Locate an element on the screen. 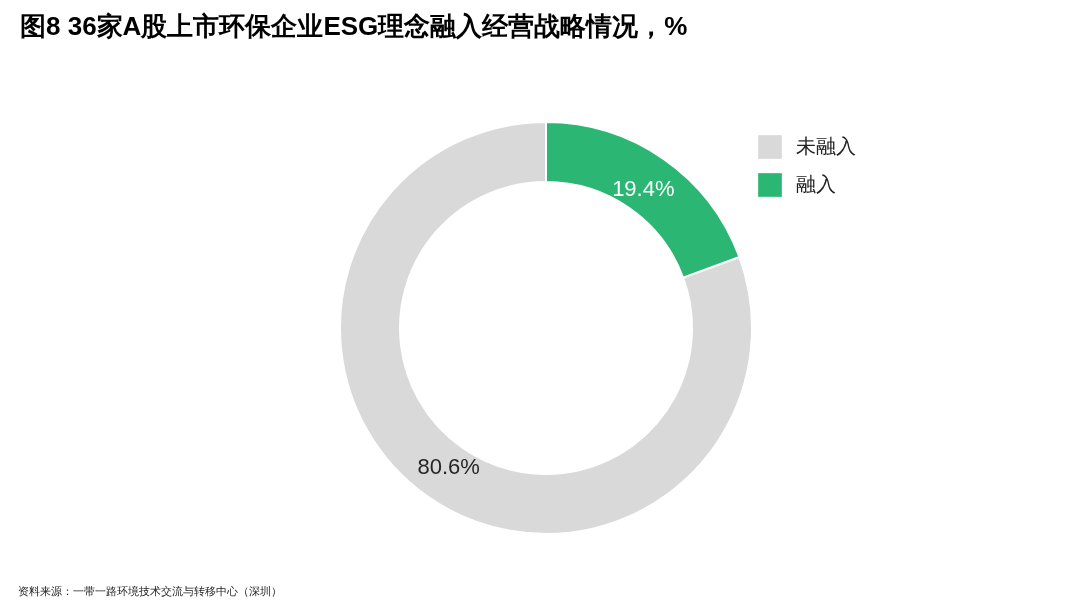  text: 资料来源：一带一路环境技术交流与转移中心（深圳） is located at coordinates (150, 591).